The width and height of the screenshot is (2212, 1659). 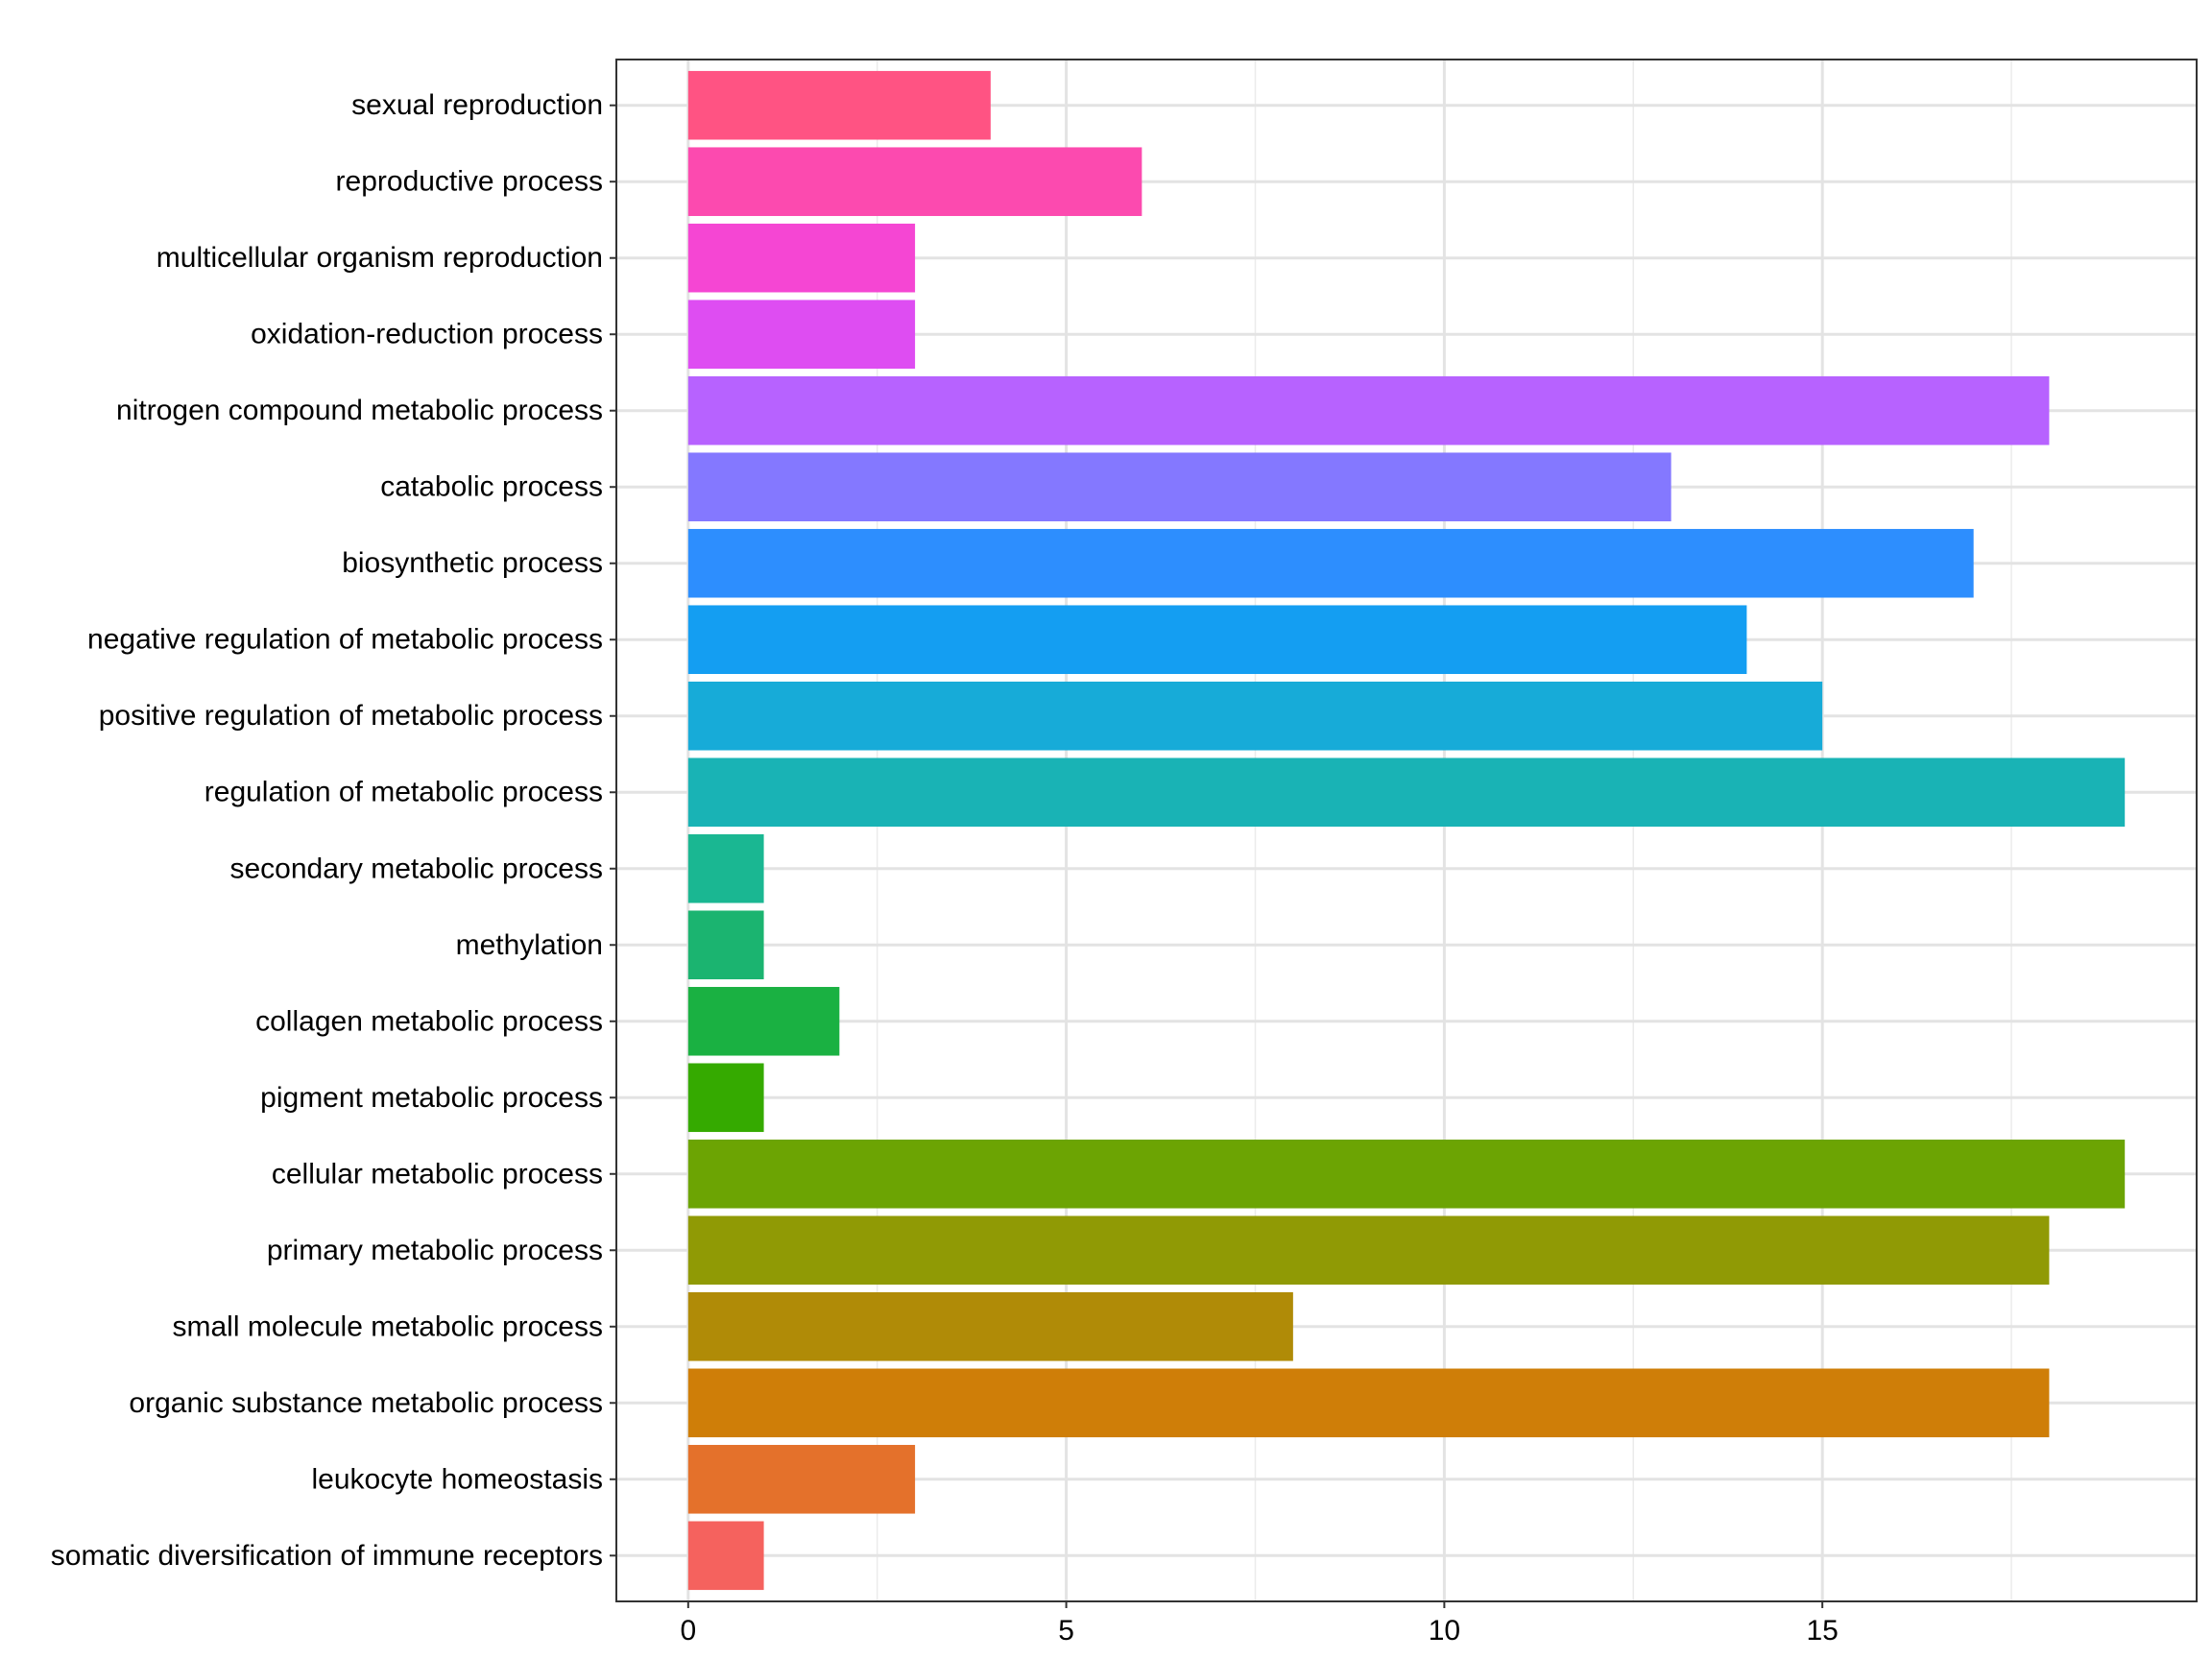 I want to click on x-tick-label: 15, so click(x=1822, y=1631).